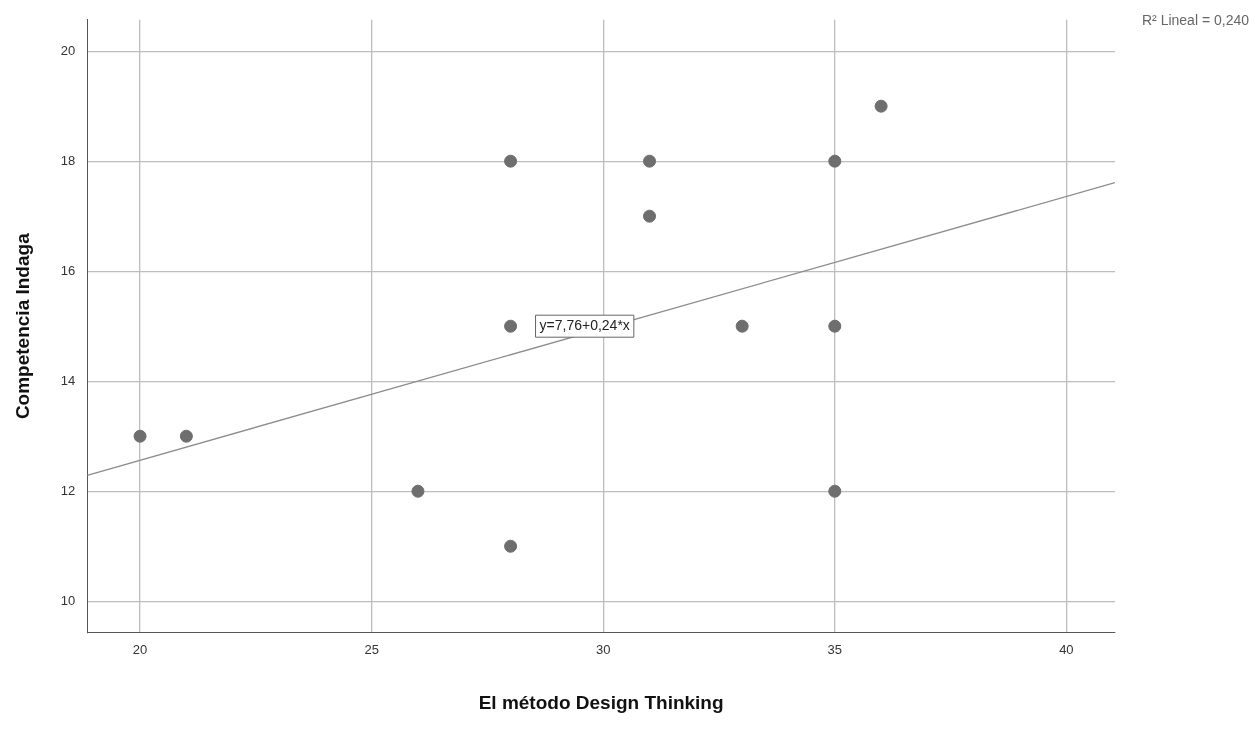  Describe the element at coordinates (371, 649) in the screenshot. I see `x-tick-label: 25` at that location.